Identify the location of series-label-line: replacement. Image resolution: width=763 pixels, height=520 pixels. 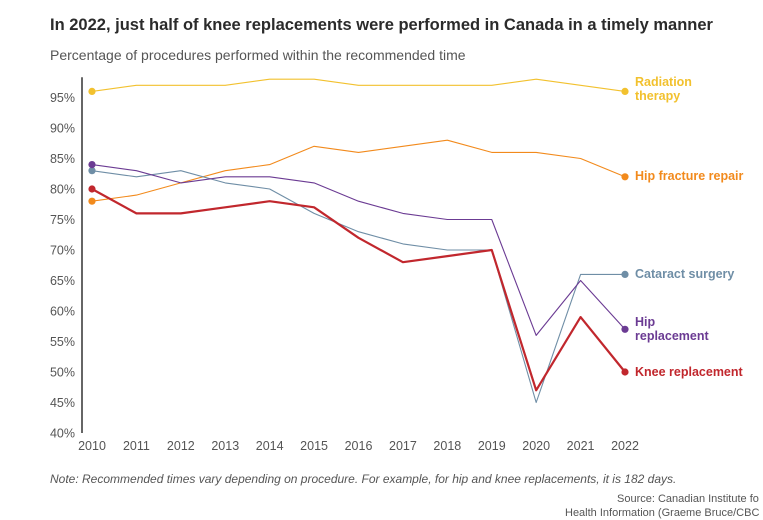
(672, 336).